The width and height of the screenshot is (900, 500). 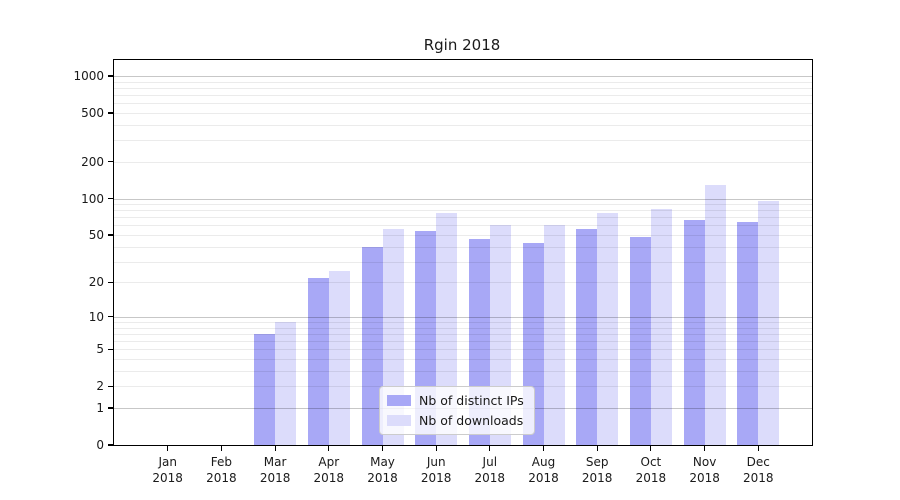 I want to click on legend-item: Nb of distinct IPs, so click(x=455, y=400).